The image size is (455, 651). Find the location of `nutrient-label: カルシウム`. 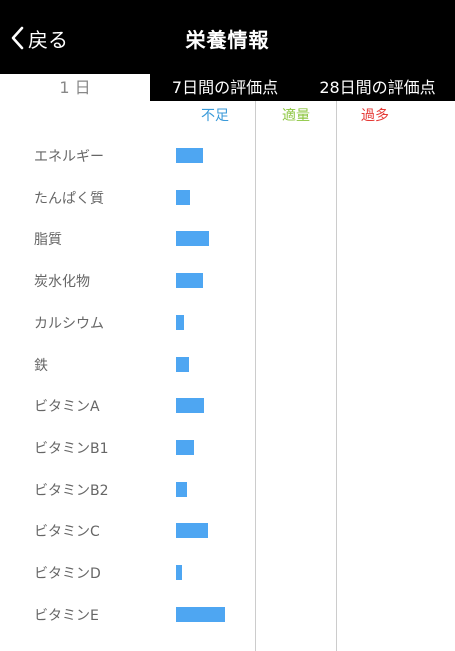

nutrient-label: カルシウム is located at coordinates (69, 323).